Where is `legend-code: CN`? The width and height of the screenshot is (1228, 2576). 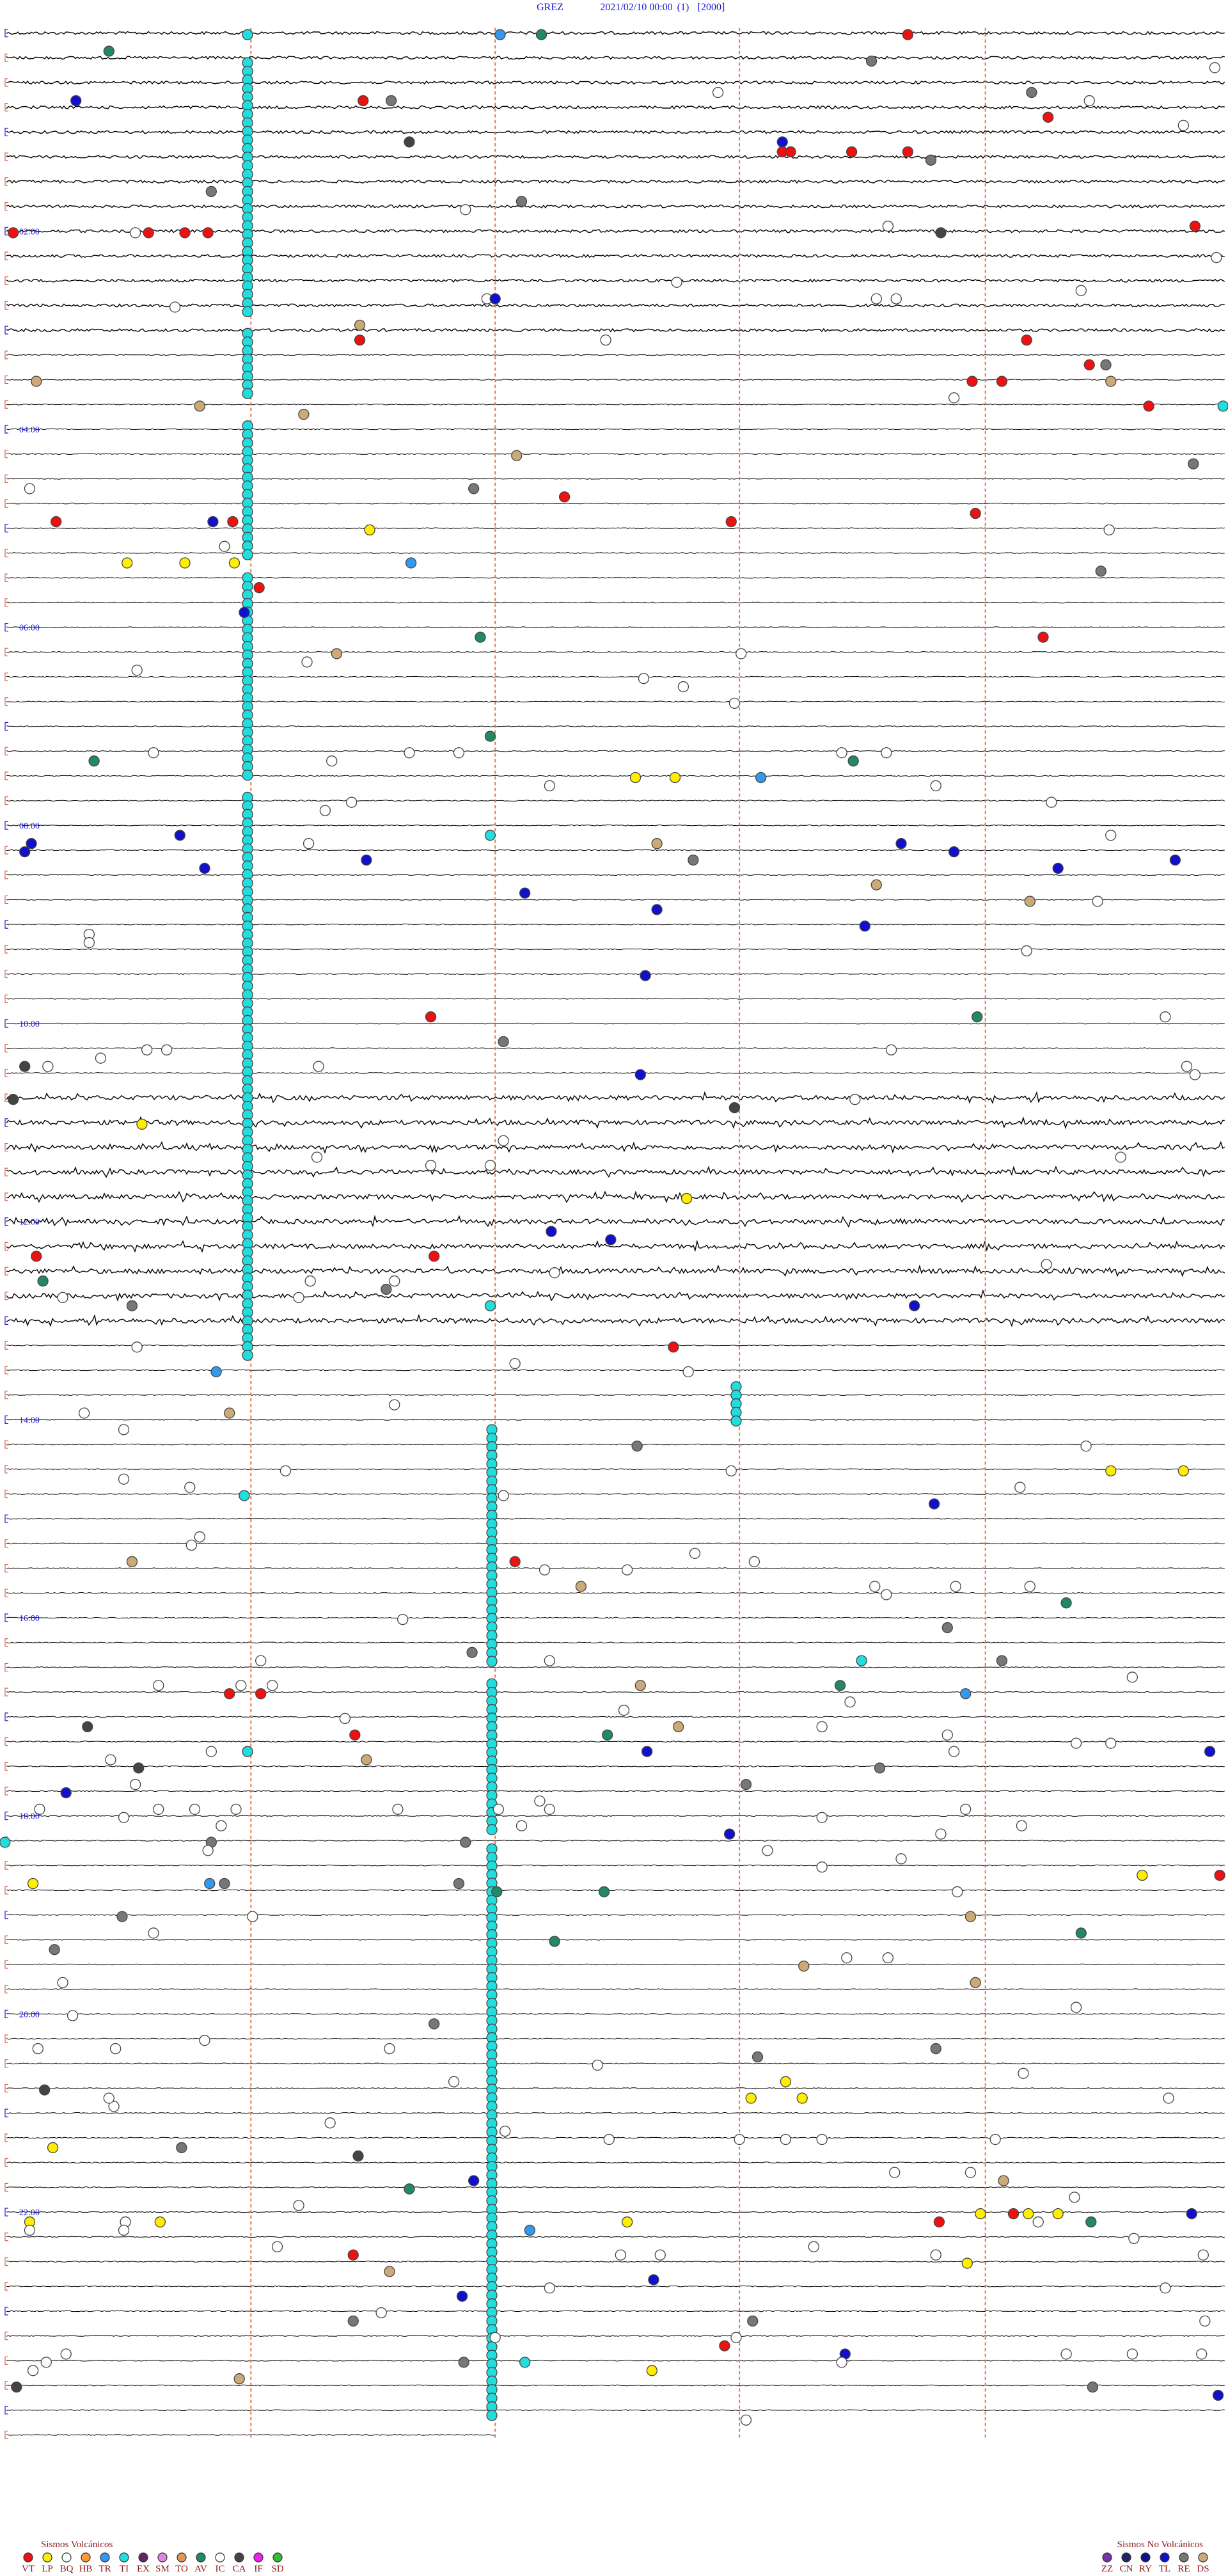 legend-code: CN is located at coordinates (1126, 2569).